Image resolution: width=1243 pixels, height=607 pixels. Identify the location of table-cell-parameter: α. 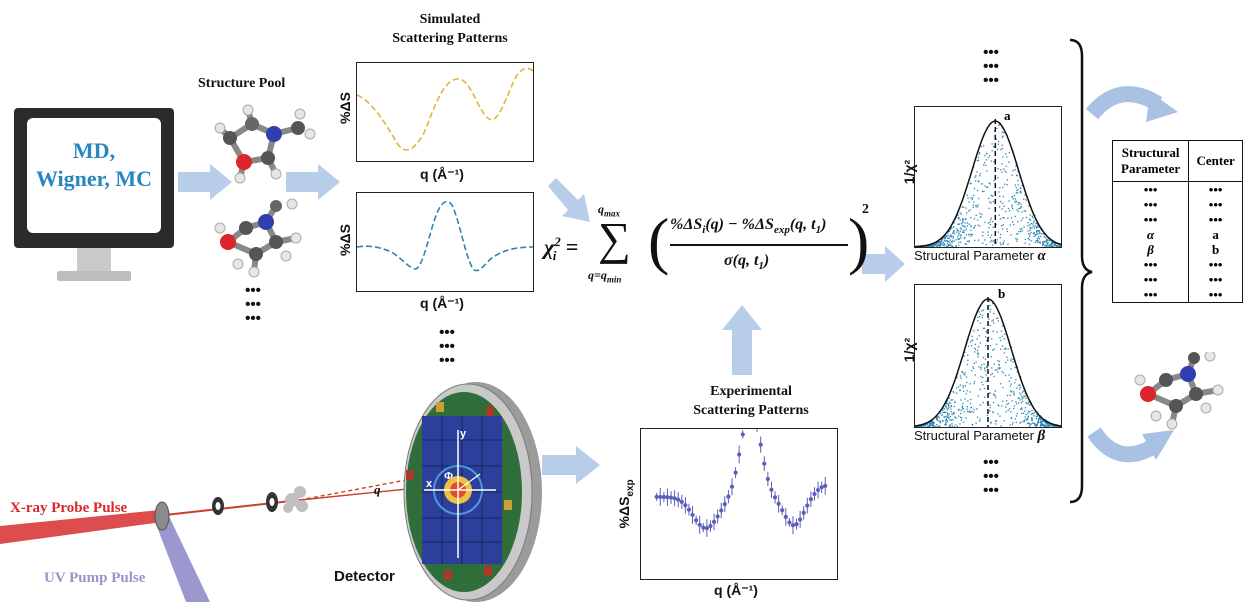
(1151, 234).